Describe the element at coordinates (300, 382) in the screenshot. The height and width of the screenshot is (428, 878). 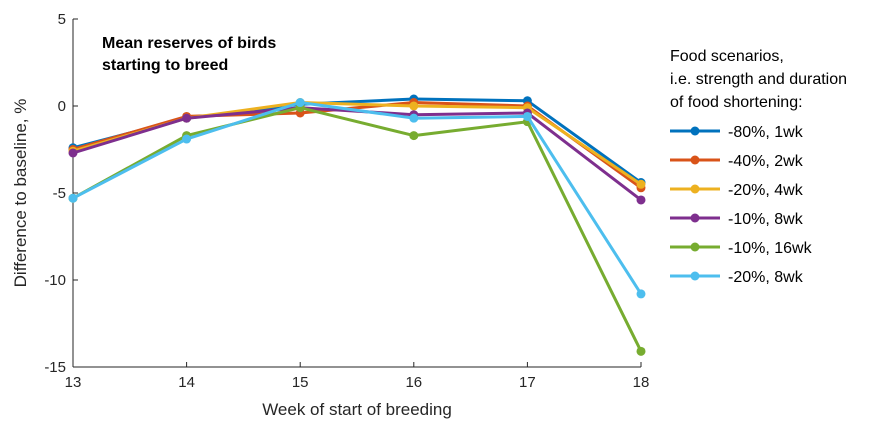
I see `x-tick-label: 15` at that location.